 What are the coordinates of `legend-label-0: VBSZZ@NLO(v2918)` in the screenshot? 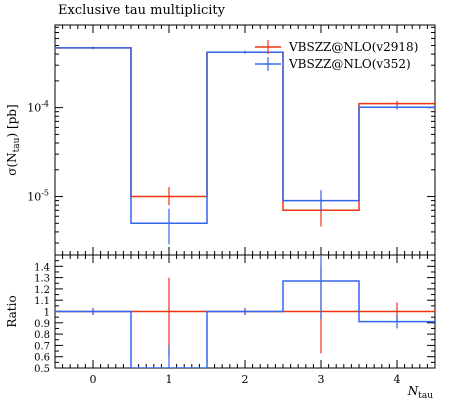 It's located at (353, 47).